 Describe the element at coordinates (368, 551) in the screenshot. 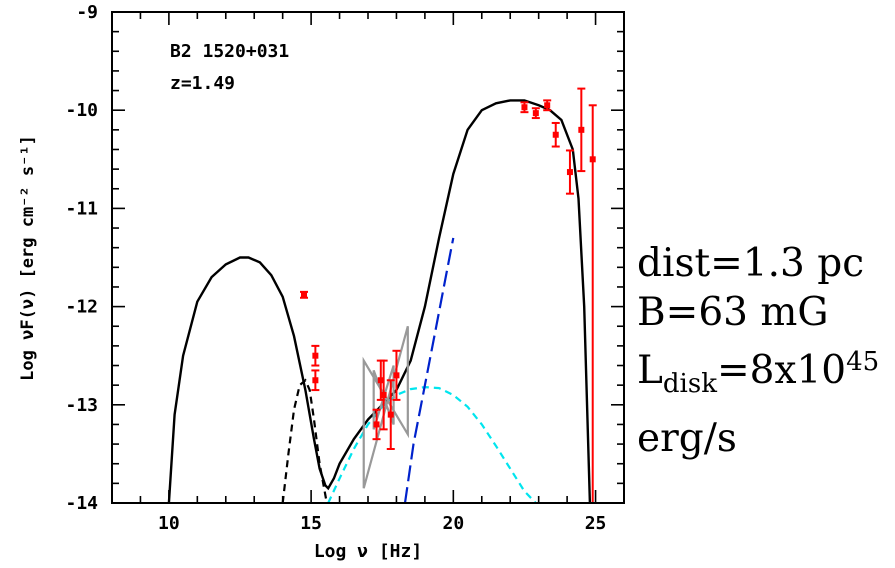

I see `x-axis-label: Log ν [Hz]` at that location.